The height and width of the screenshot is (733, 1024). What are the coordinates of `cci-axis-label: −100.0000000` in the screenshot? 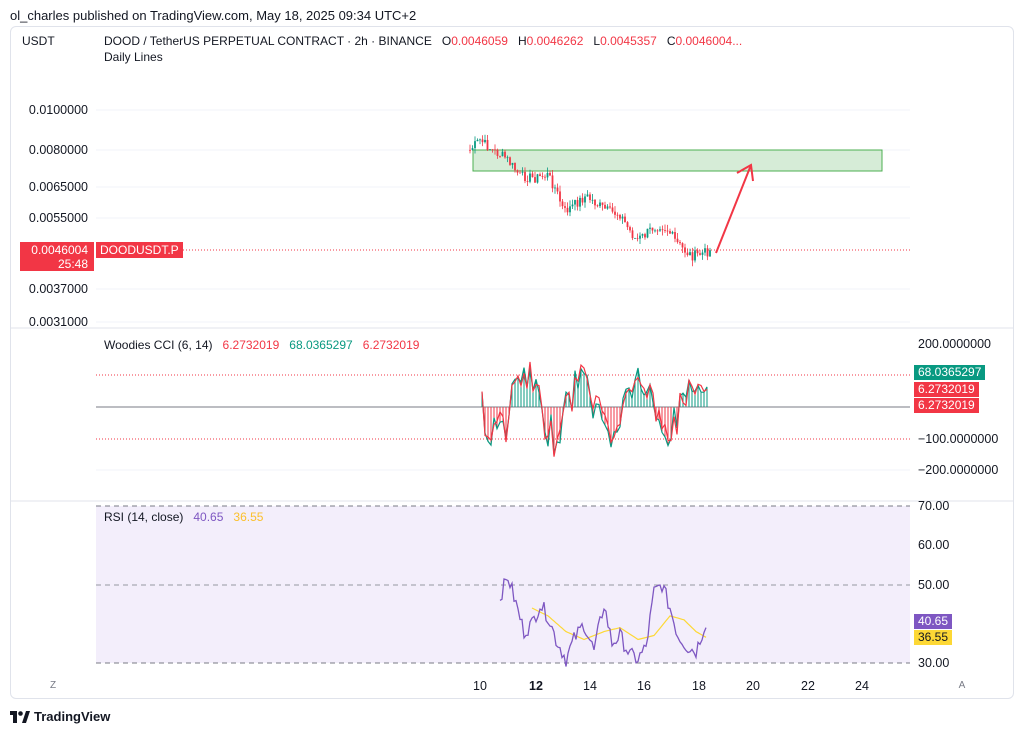 It's located at (958, 439).